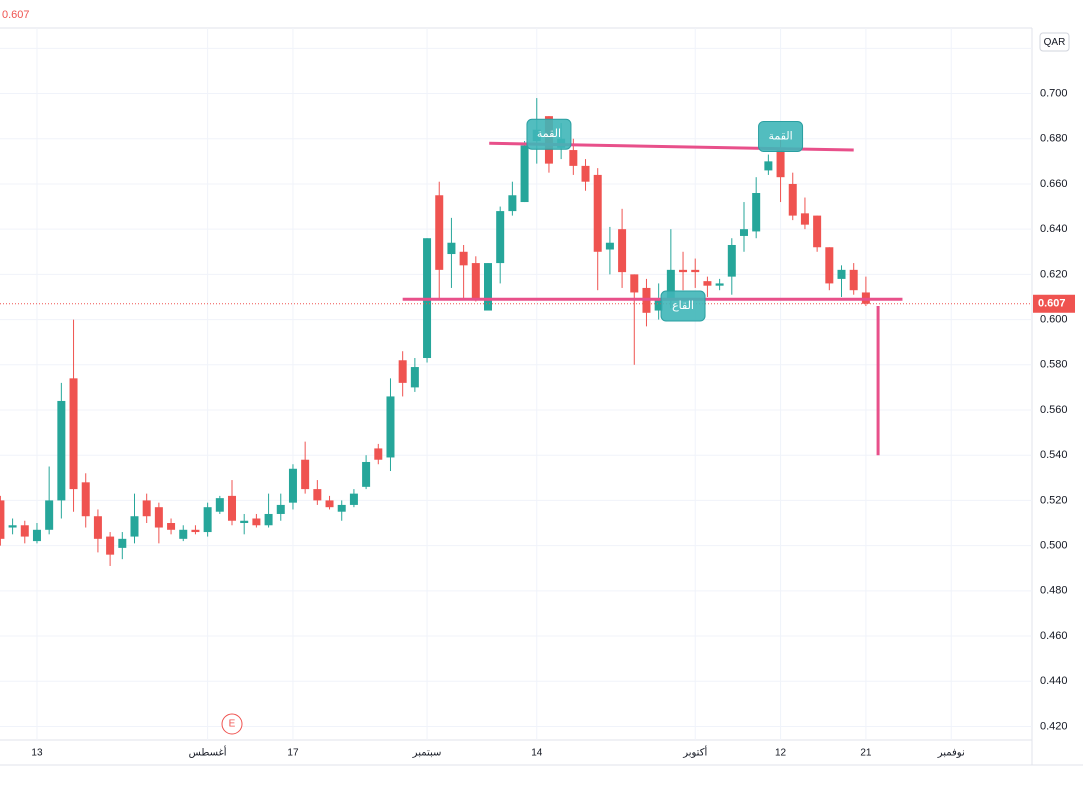 This screenshot has width=1083, height=800. What do you see at coordinates (293, 753) in the screenshot?
I see `x-tick-label: 17` at bounding box center [293, 753].